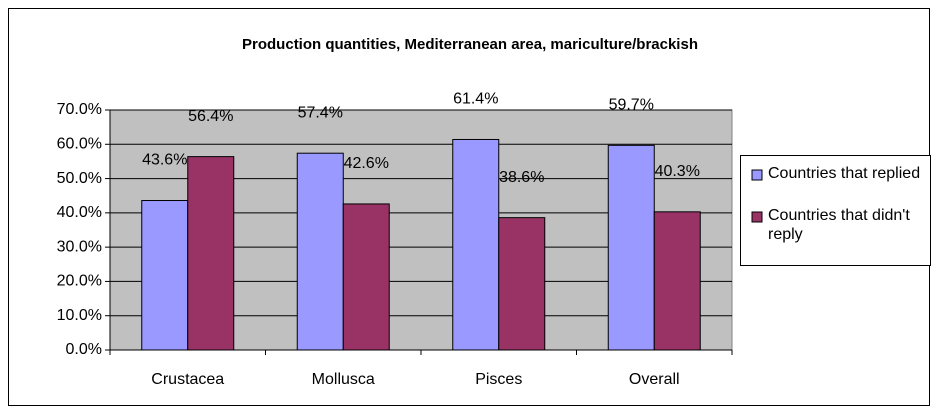 The image size is (938, 414). What do you see at coordinates (475, 99) in the screenshot?
I see `value-label: 61.4%` at bounding box center [475, 99].